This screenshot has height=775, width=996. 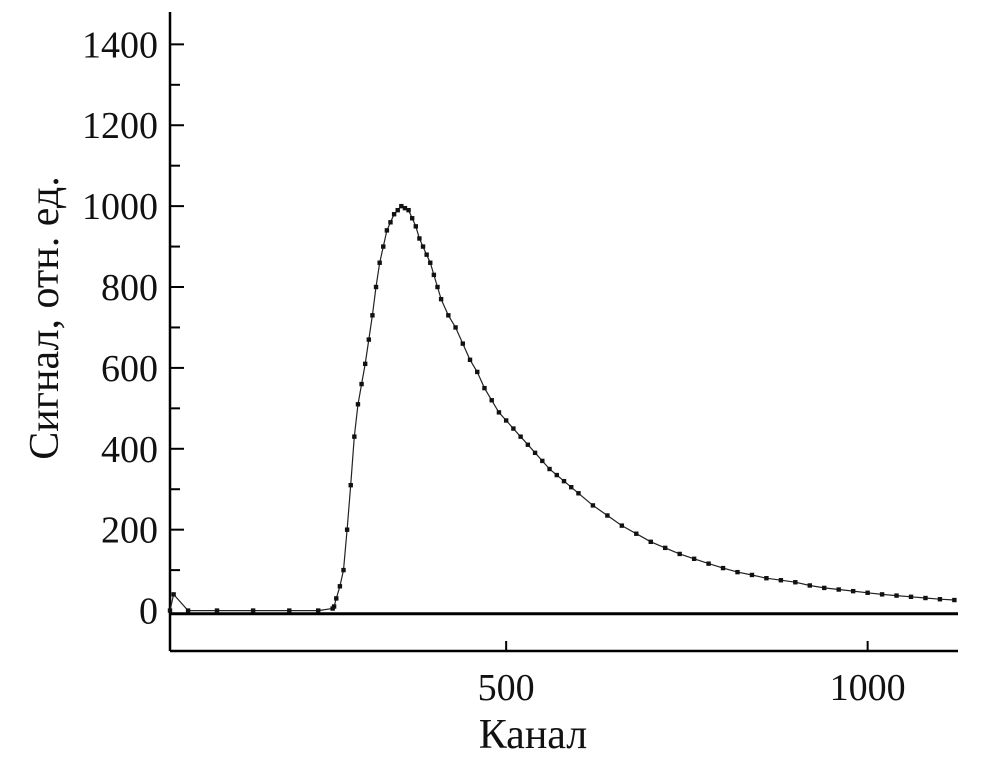 What do you see at coordinates (133, 331) in the screenshot?
I see `y-axis: 0 200 400 600 800 1000 1200 1400` at bounding box center [133, 331].